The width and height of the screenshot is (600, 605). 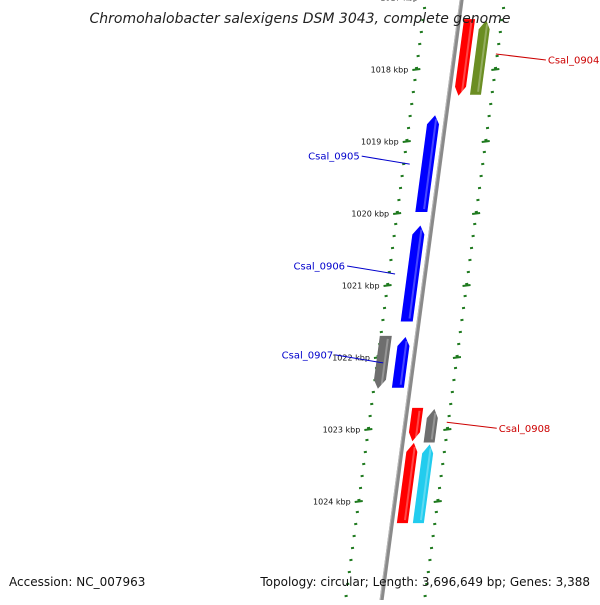 What do you see at coordinates (320, 266) in the screenshot?
I see `gene-label: Csal_0906` at bounding box center [320, 266].